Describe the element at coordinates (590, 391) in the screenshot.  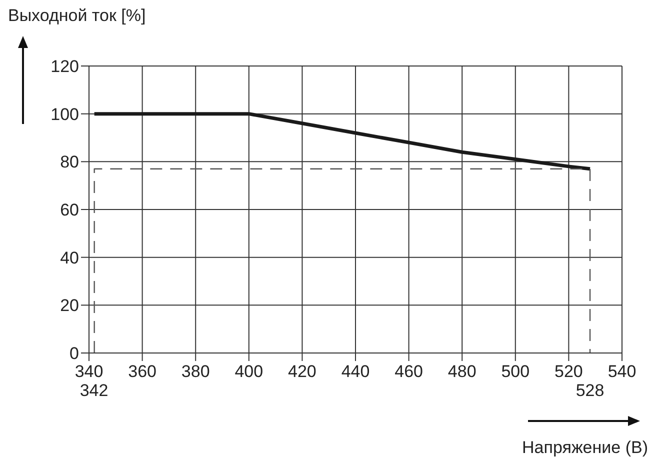
I see `text: 528` at that location.